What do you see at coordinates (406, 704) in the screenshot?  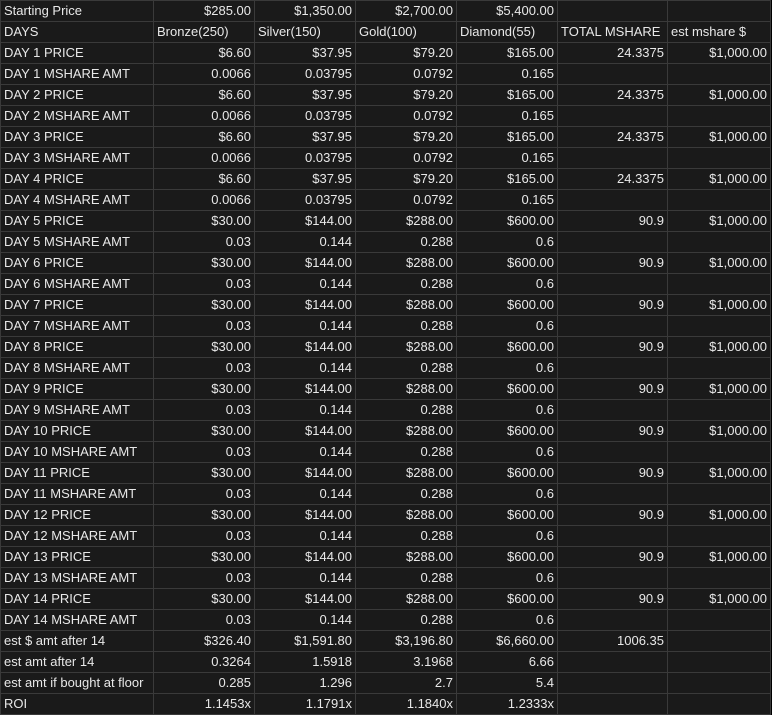 I see `data-cell: 1.1840x` at bounding box center [406, 704].